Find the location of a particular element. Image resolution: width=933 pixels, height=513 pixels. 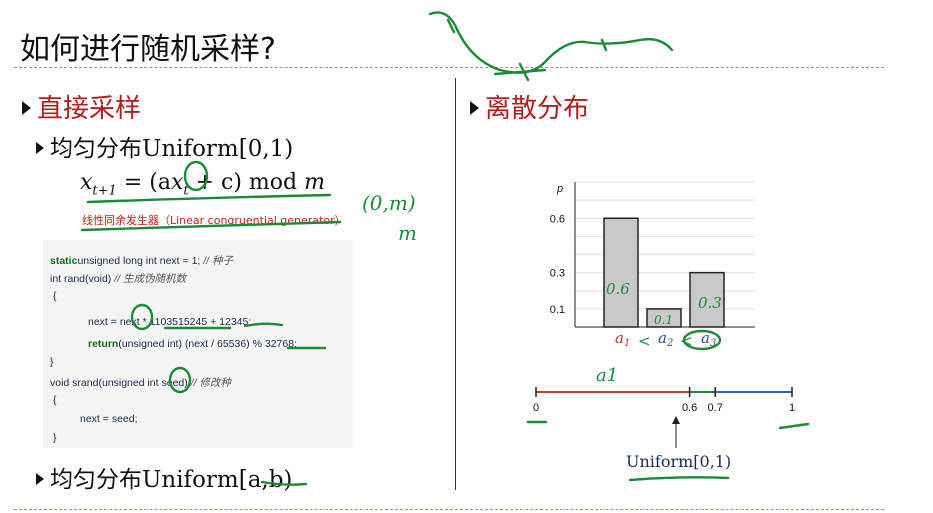

number-tick-label: 0.7 is located at coordinates (715, 408).